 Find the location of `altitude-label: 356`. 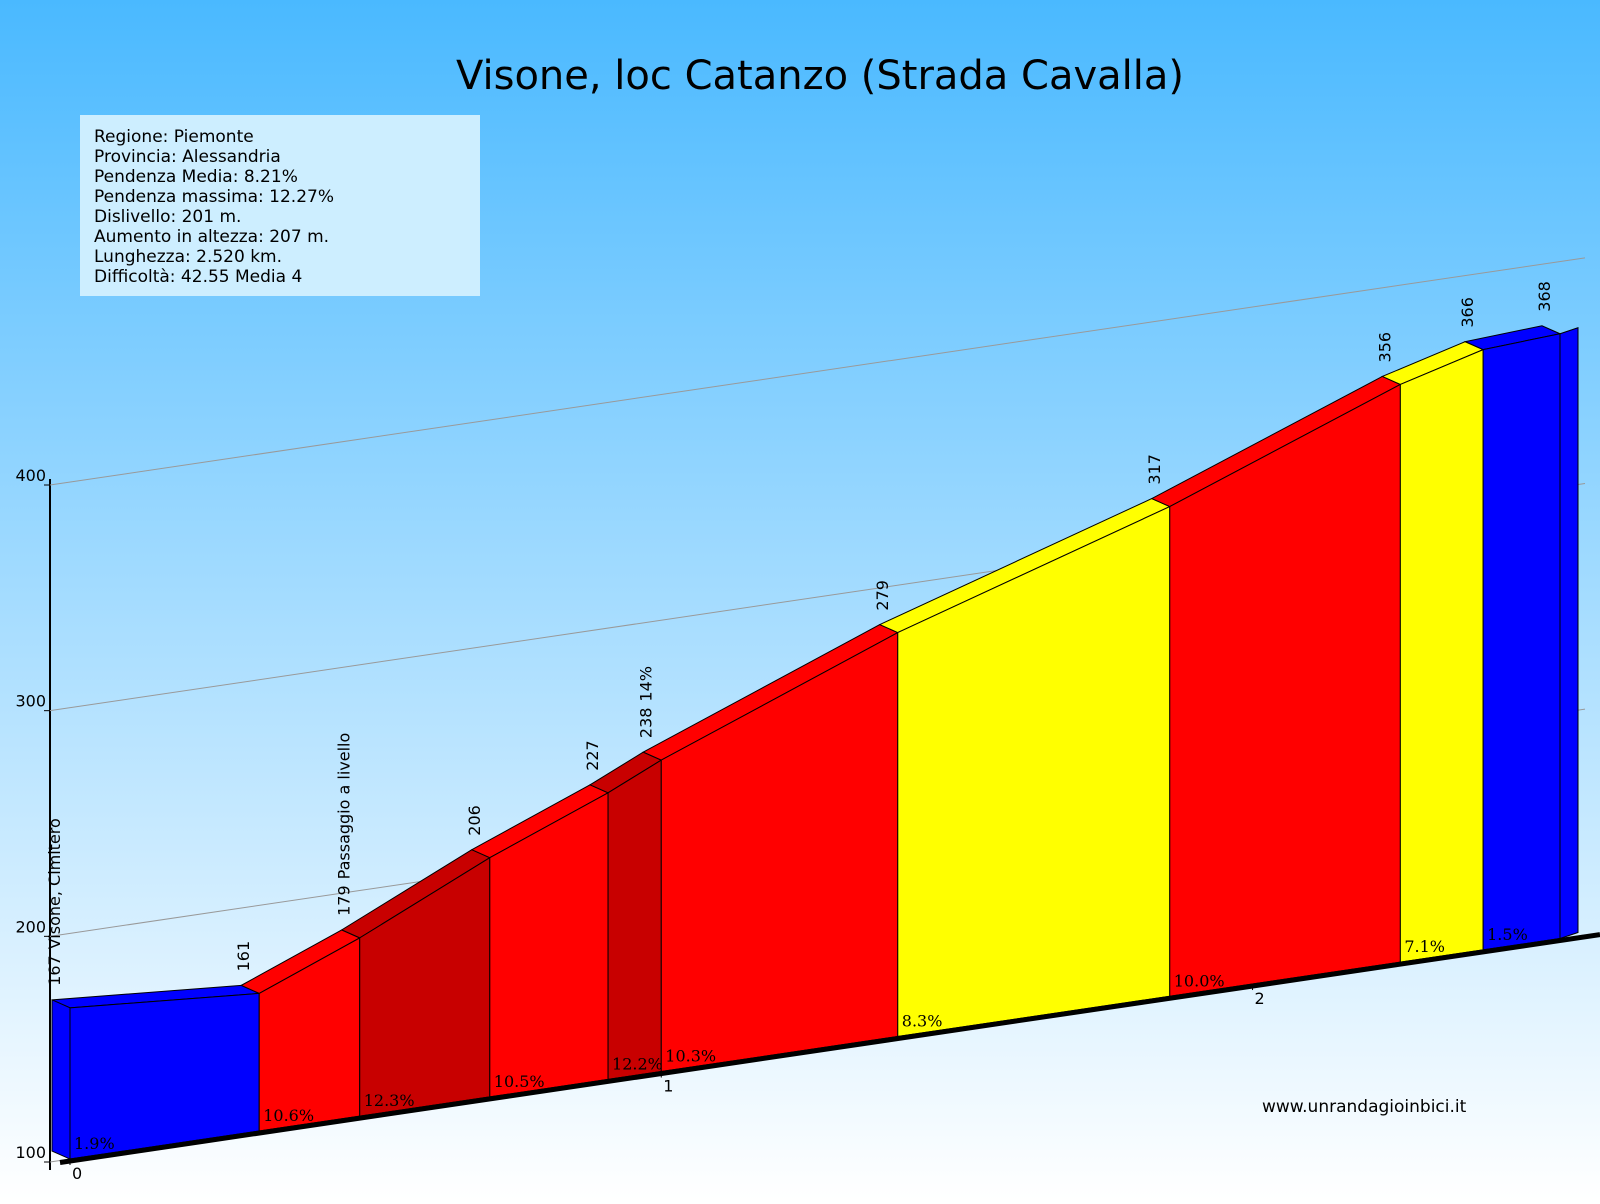

altitude-label: 356 is located at coordinates (1384, 347).